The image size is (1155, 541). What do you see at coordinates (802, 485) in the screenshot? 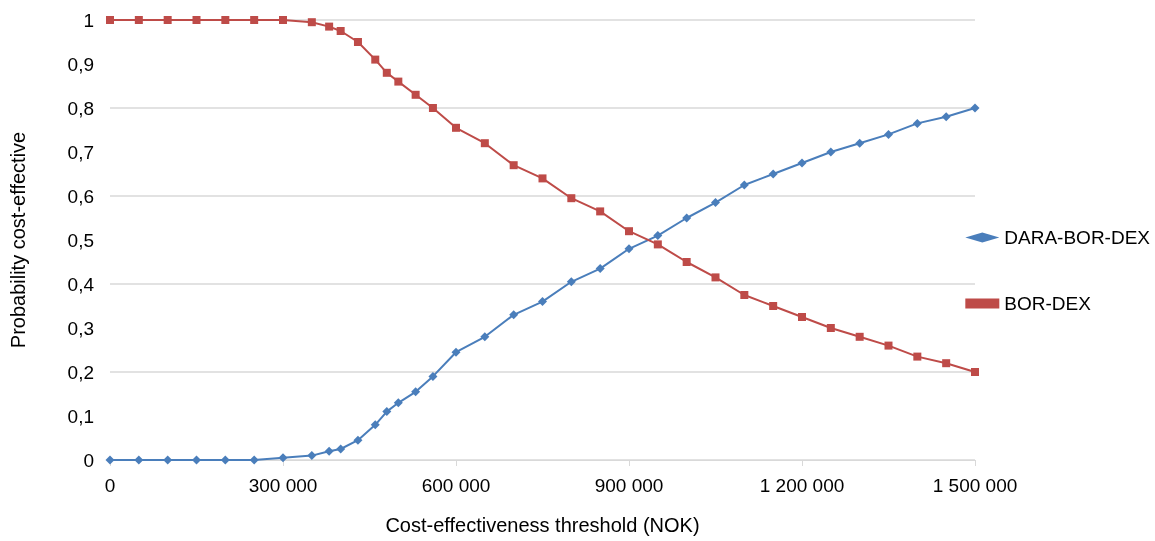
I see `x-tick-label: 1 200 000` at bounding box center [802, 485].